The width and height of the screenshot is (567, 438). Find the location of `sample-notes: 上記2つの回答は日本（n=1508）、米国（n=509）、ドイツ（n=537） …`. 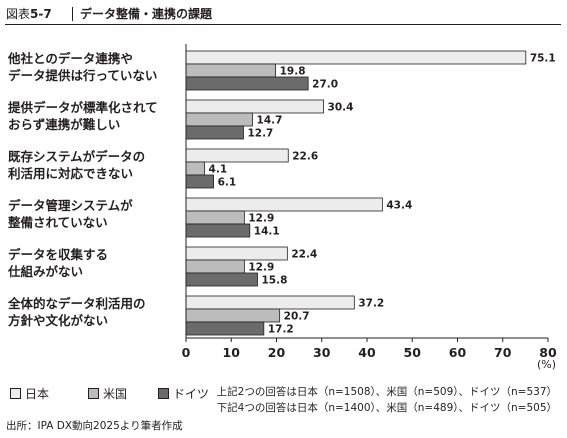

sample-notes: 上記2つの回答は日本（n=1508）、米国（n=509）、ドイツ（n=537） … is located at coordinates (387, 400).